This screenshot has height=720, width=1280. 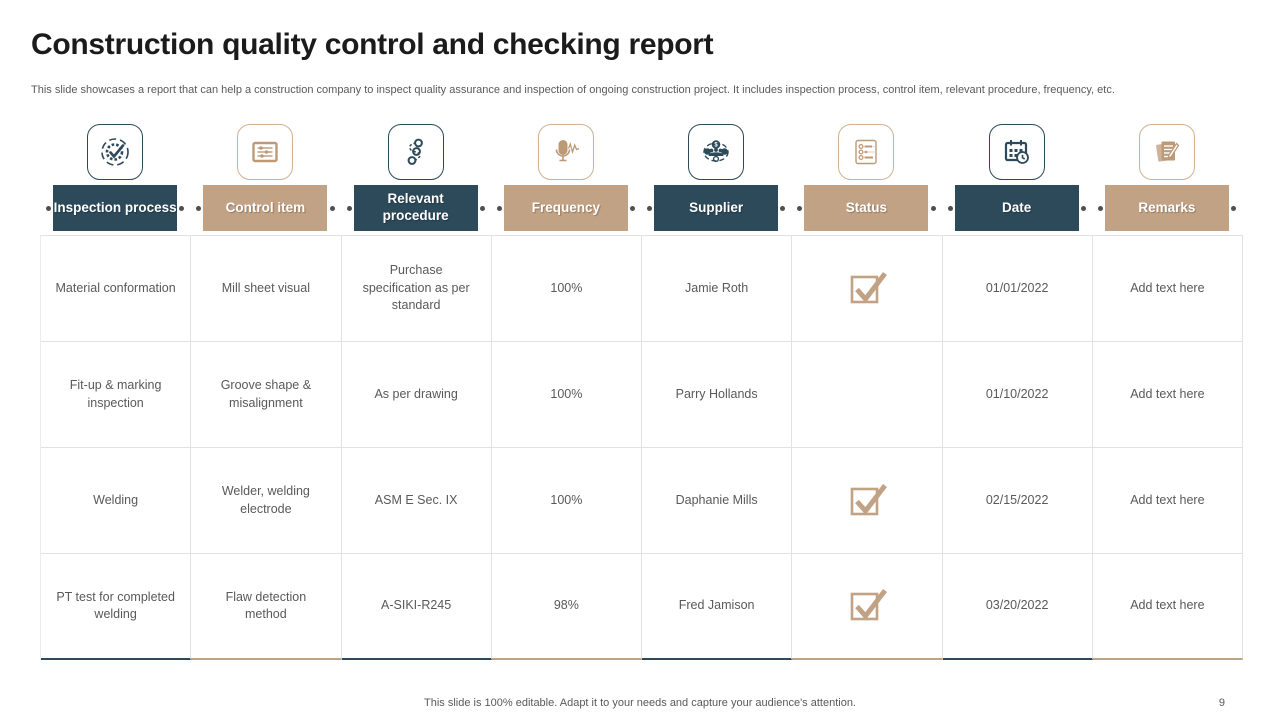 I want to click on cell-supplier: Daphanie Mills, so click(x=717, y=501).